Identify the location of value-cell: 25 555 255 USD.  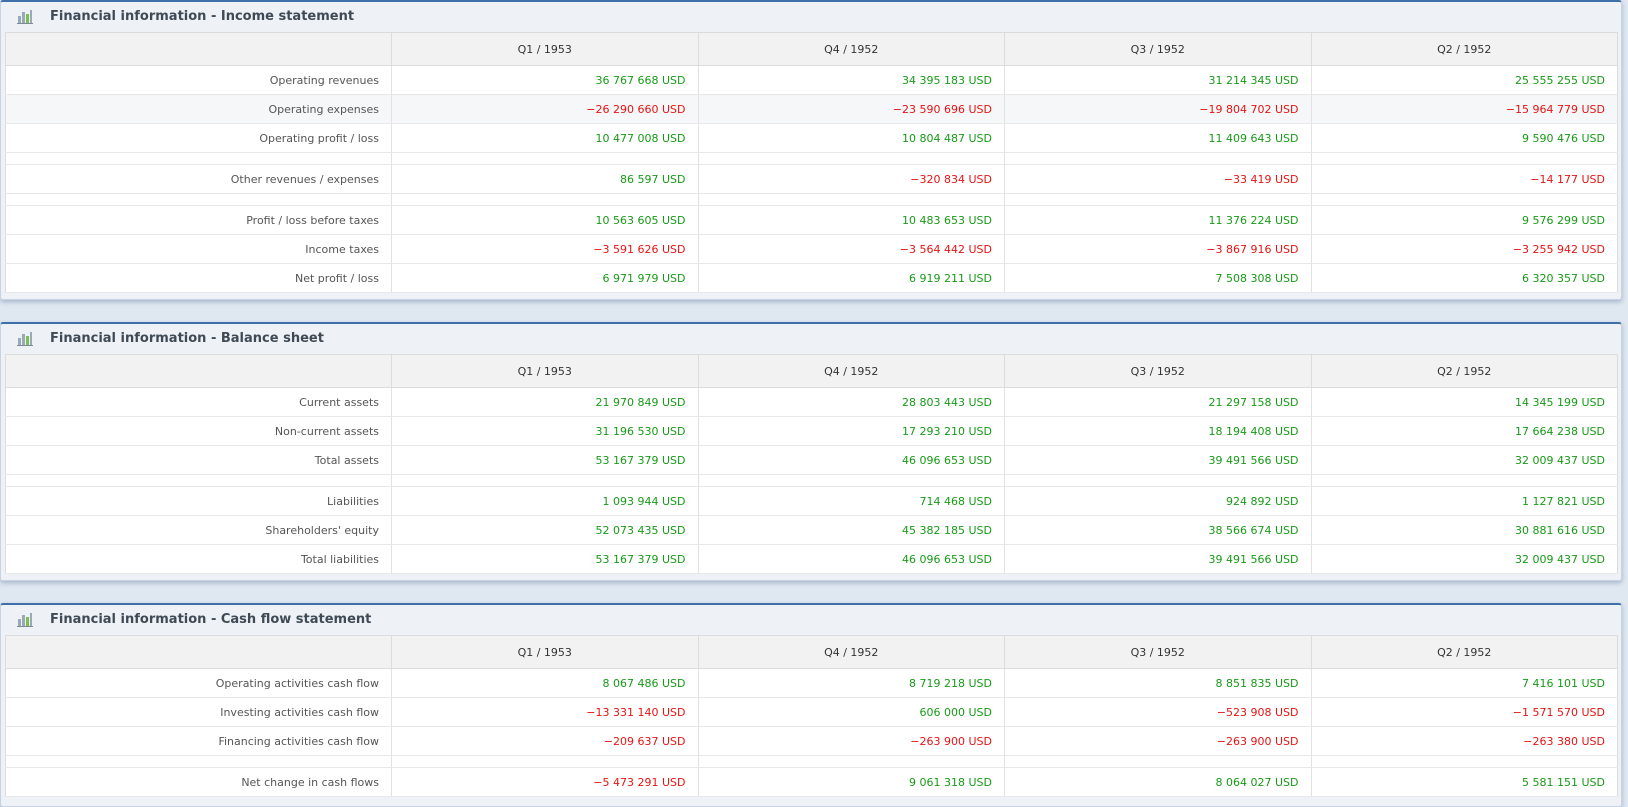
(1464, 80).